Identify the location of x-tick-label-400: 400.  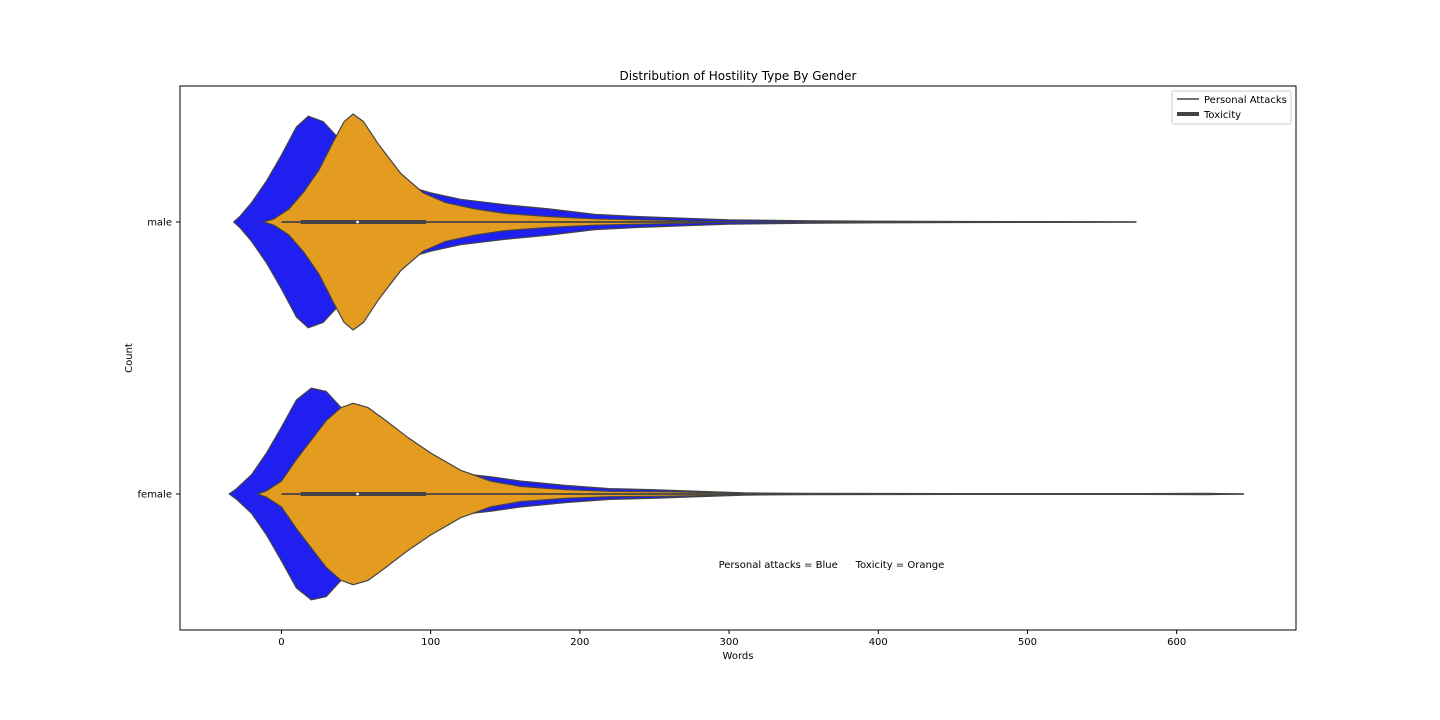
(878, 642).